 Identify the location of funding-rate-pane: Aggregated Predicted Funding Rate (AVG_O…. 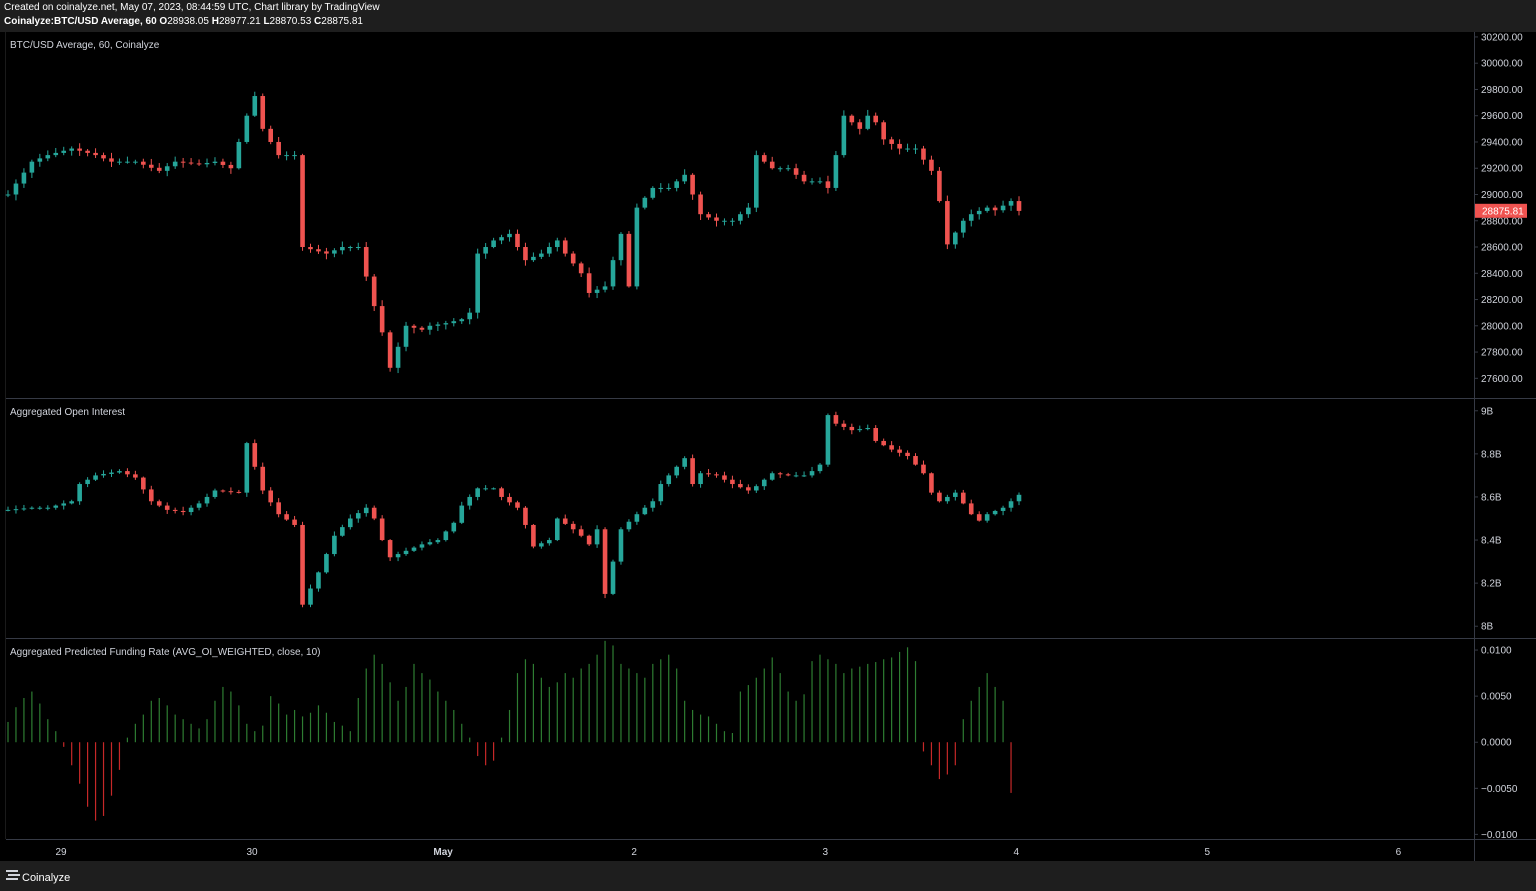
(509, 730).